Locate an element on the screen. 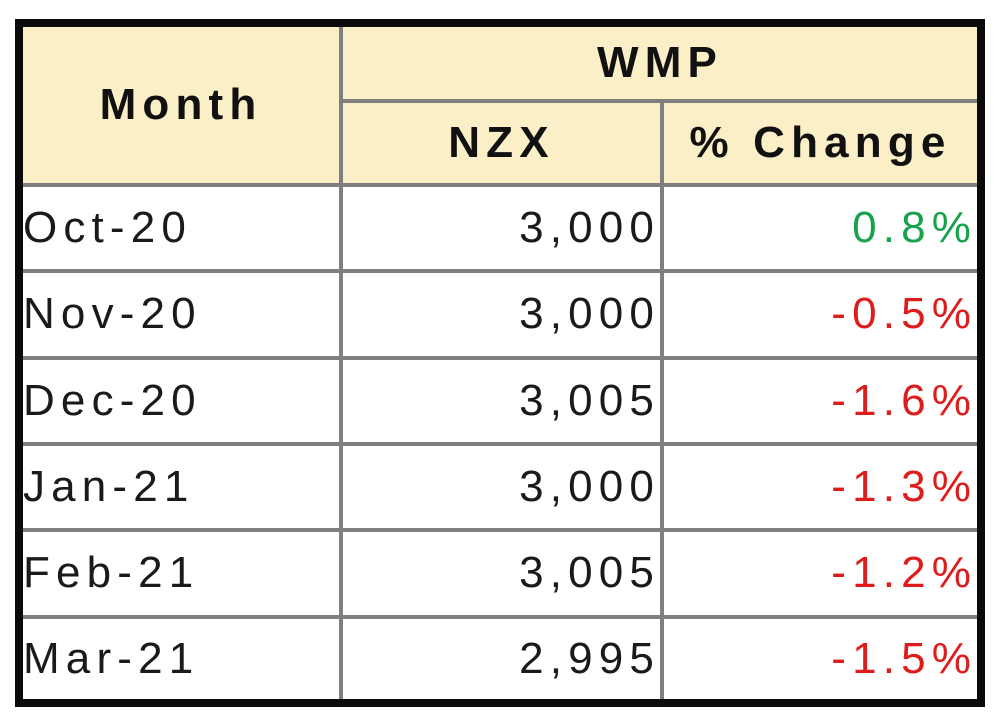 Image resolution: width=1004 pixels, height=723 pixels. table-row: Feb-21 3,005 -1.2% is located at coordinates (500, 573).